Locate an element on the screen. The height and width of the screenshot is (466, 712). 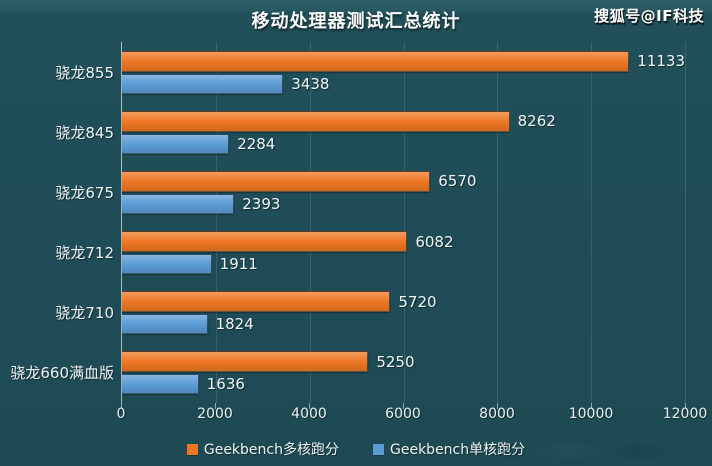
bar-row: 1911 is located at coordinates (403, 264).